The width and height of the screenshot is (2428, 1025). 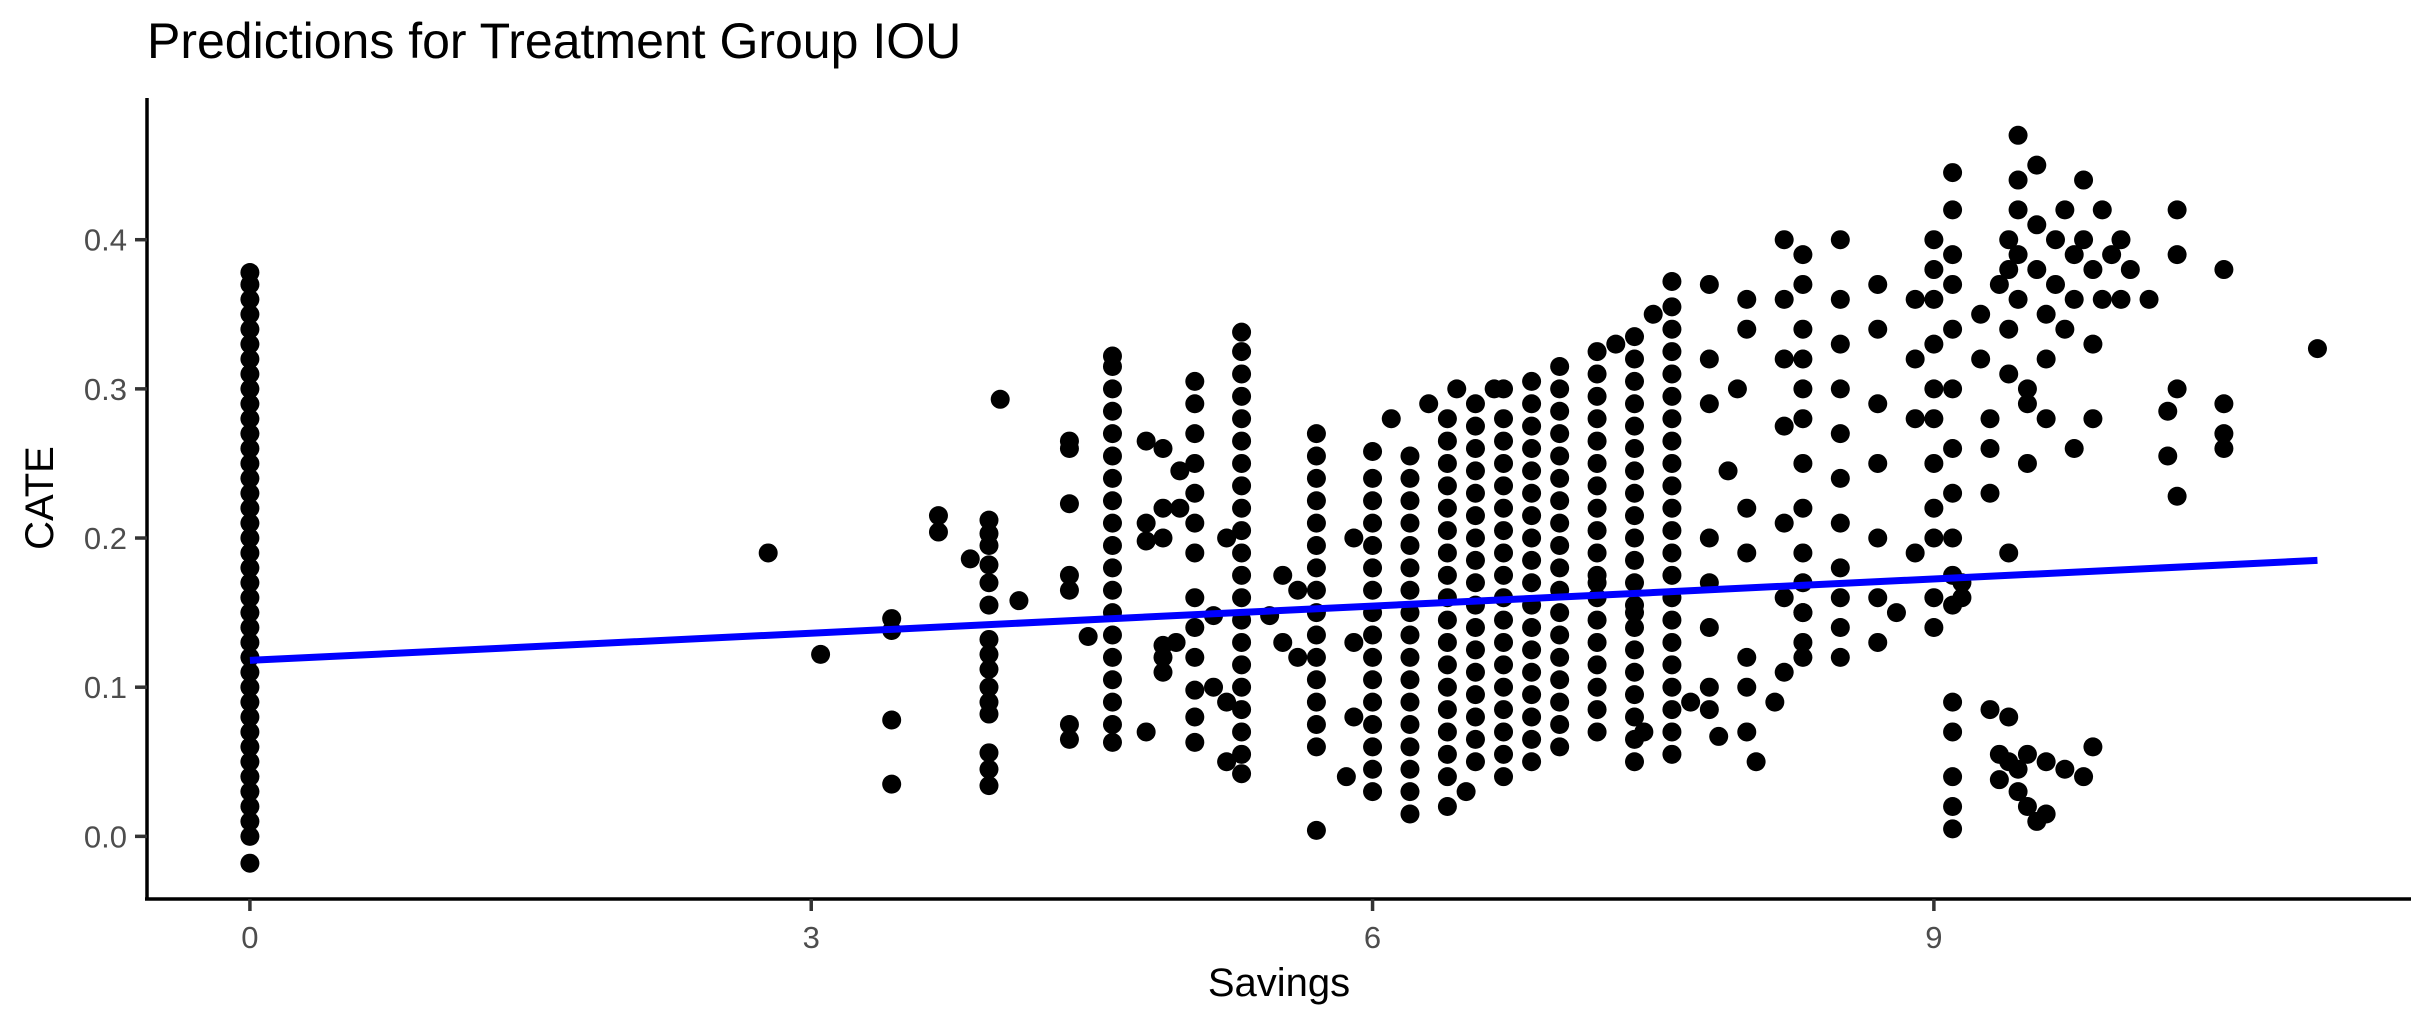 I want to click on chart-title: Predictions for Treatment Group IOU, so click(x=554, y=41).